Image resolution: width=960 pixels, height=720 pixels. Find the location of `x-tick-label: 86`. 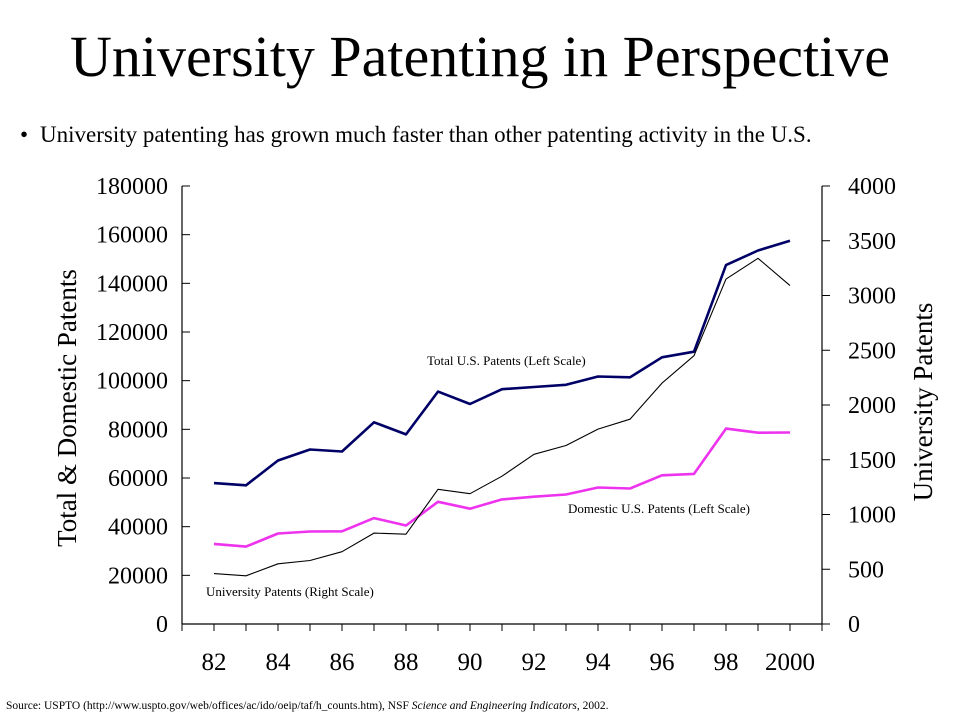

x-tick-label: 86 is located at coordinates (342, 662).